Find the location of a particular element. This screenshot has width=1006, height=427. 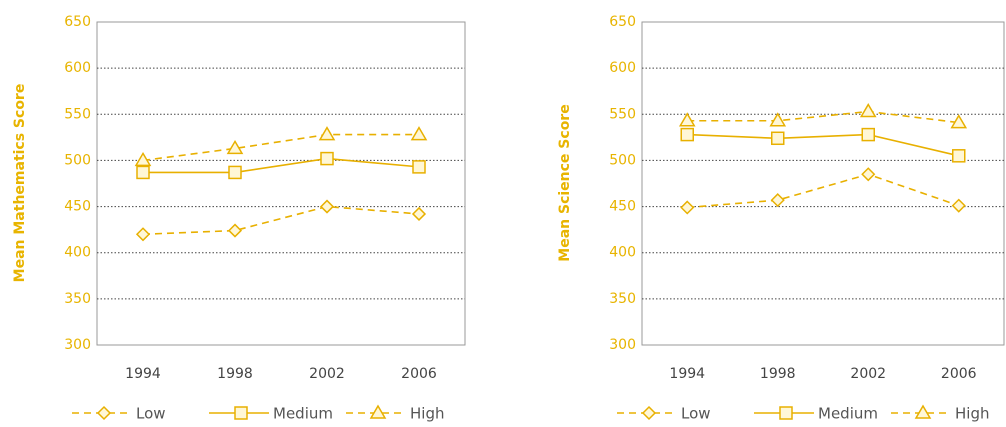

y-axis-title: Mean Mathematics Score is located at coordinates (20, 183).